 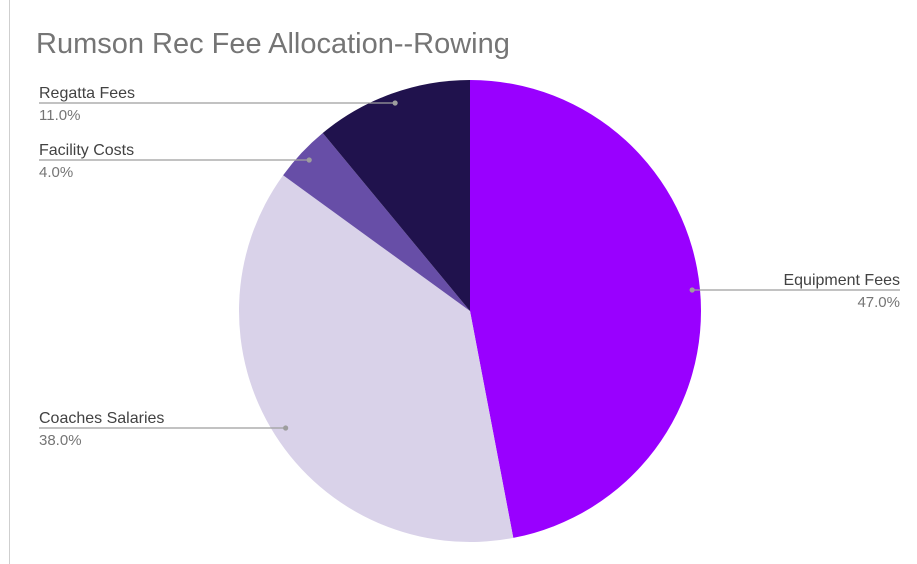 What do you see at coordinates (87, 93) in the screenshot?
I see `slice-label-regatta-fees: Regatta Fees` at bounding box center [87, 93].